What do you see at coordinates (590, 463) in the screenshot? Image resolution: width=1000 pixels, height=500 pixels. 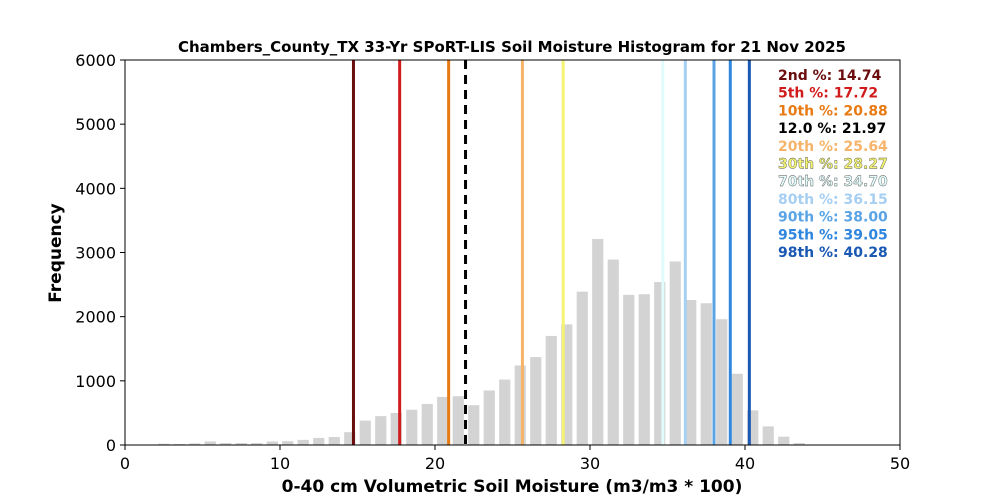 I see `x-tick-label: 30` at bounding box center [590, 463].